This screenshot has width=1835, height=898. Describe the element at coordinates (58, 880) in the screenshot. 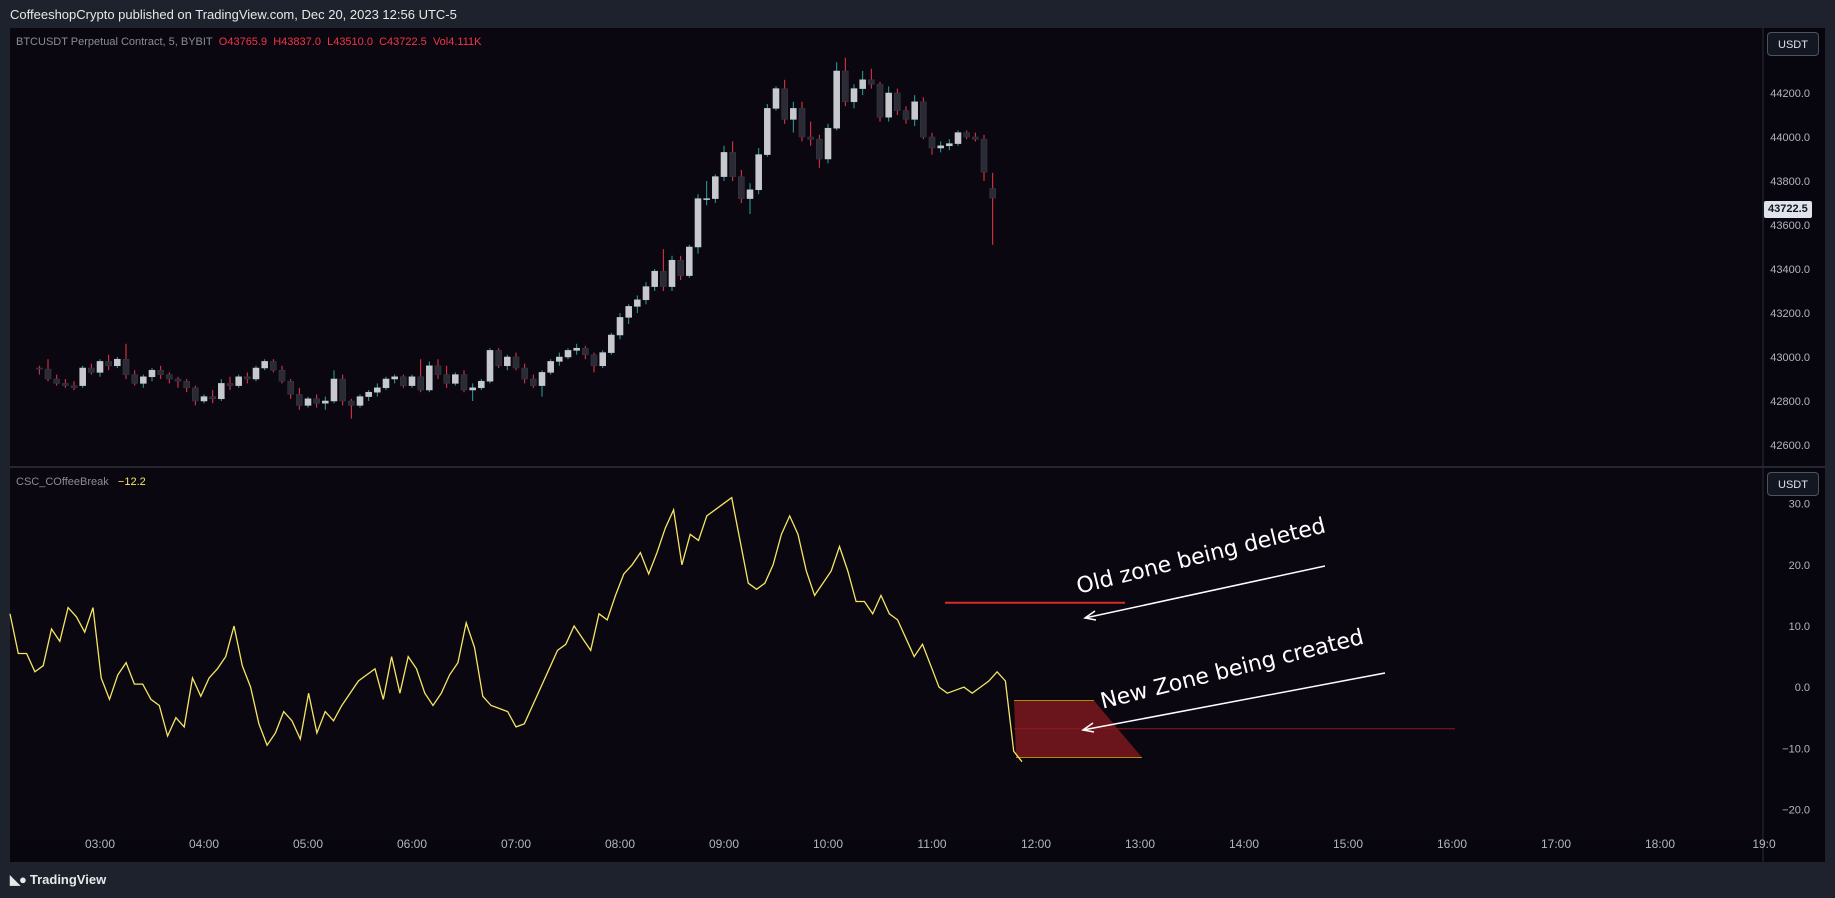

I see `tradingview-logo: ◣● TradingView` at that location.